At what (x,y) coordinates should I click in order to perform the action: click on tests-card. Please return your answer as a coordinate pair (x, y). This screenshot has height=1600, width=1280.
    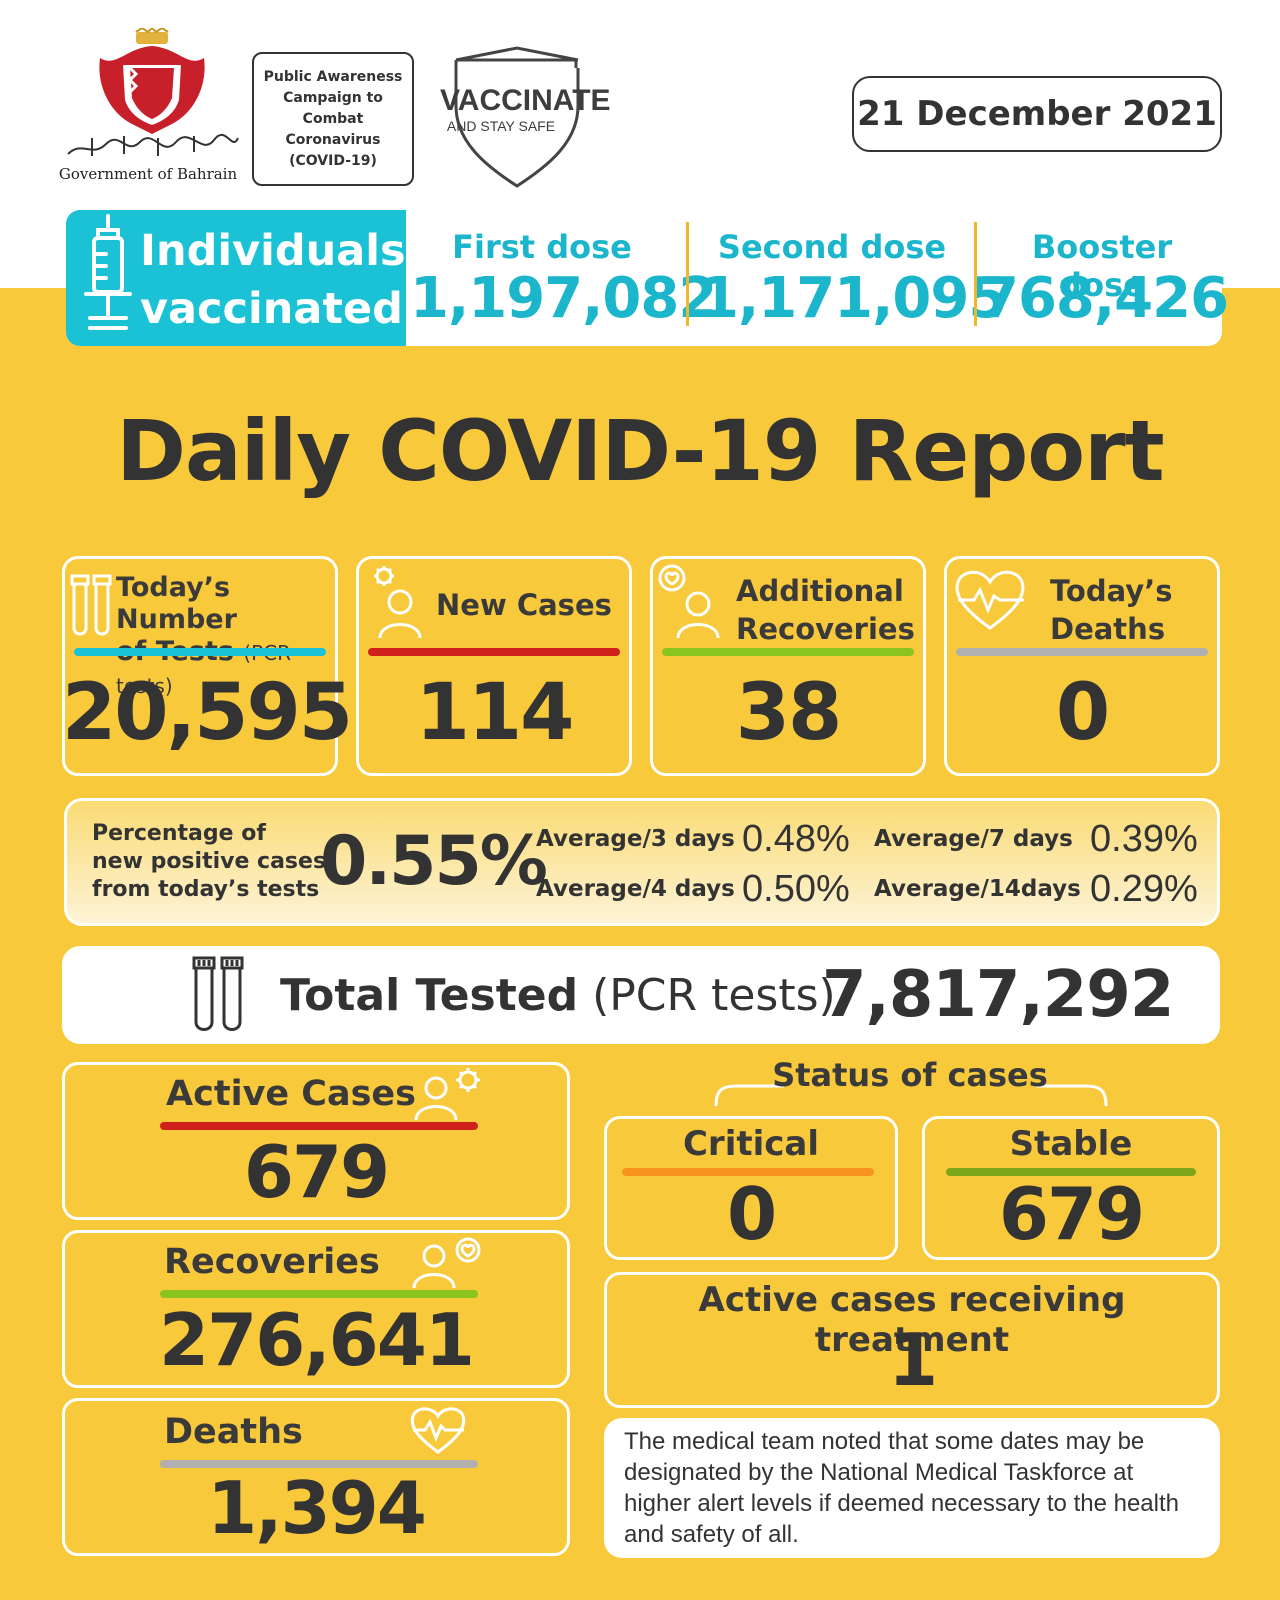
    Looking at the image, I should click on (200, 666).